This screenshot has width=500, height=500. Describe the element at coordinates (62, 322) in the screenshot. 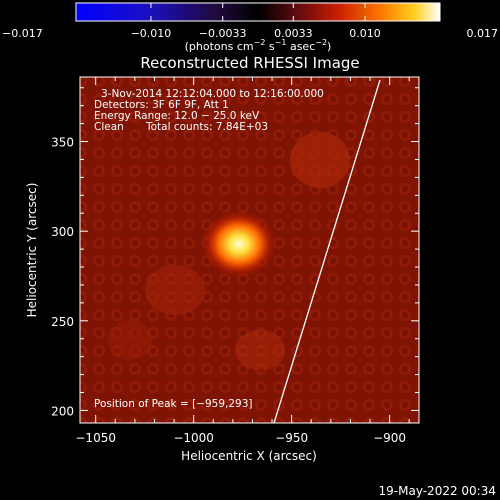

I see `y-tick-label: 250` at that location.